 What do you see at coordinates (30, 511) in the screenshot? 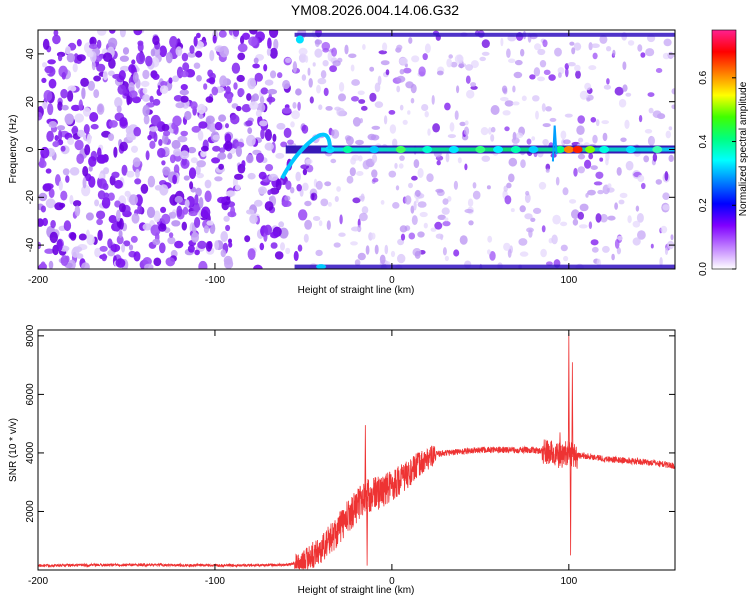
I see `y-tick-label: 2000` at bounding box center [30, 511].